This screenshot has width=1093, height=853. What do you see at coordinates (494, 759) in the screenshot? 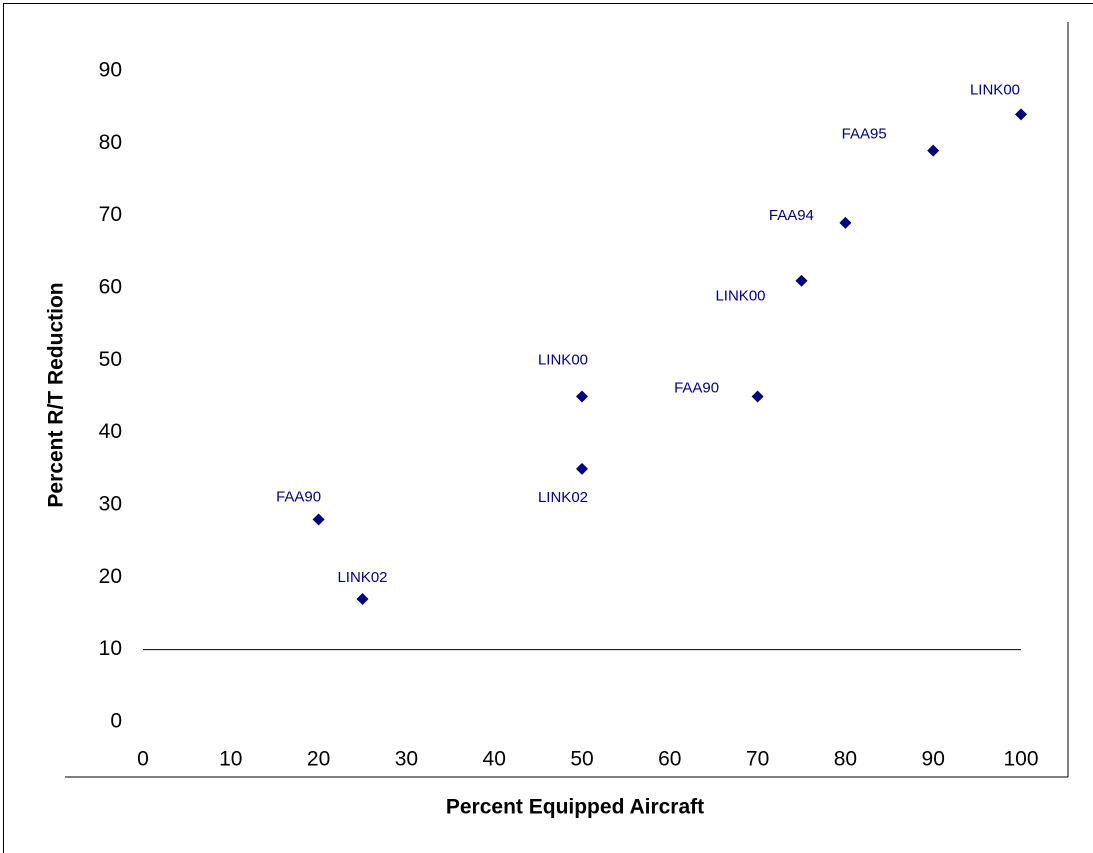
I see `x-tick-label: 40` at bounding box center [494, 759].